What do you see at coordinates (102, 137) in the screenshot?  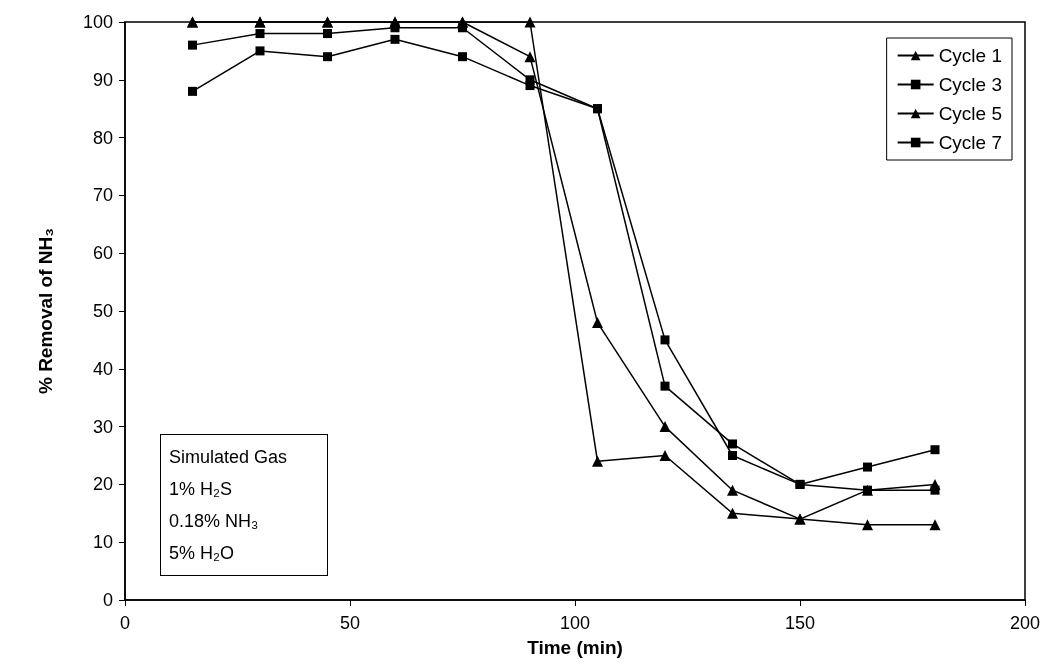 I see `y-tick-label: 80` at bounding box center [102, 137].